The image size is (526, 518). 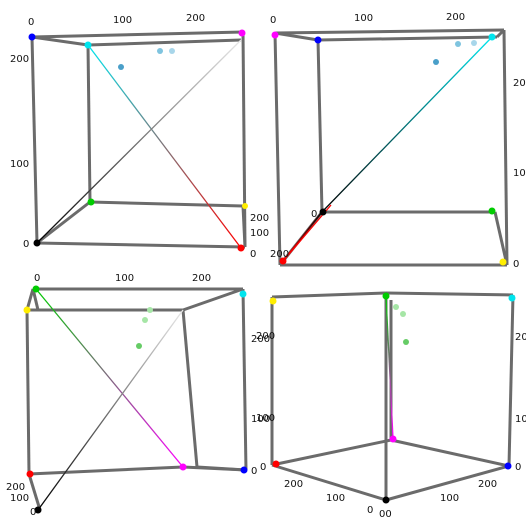 I want to click on tick-label: 20, so click(x=519, y=83).